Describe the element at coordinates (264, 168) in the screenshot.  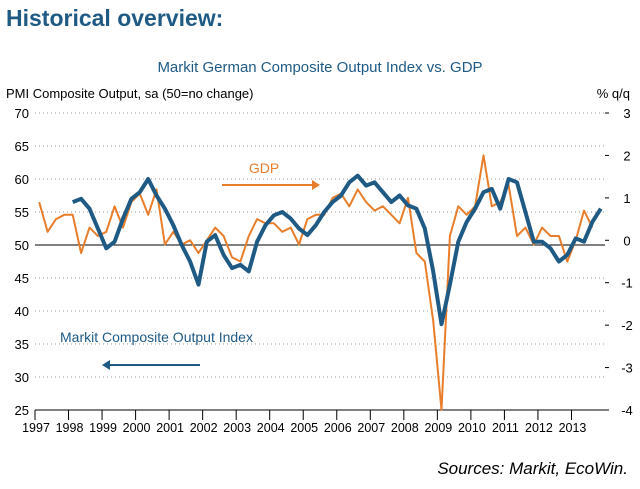
I see `gdp-annotation: GDP` at that location.